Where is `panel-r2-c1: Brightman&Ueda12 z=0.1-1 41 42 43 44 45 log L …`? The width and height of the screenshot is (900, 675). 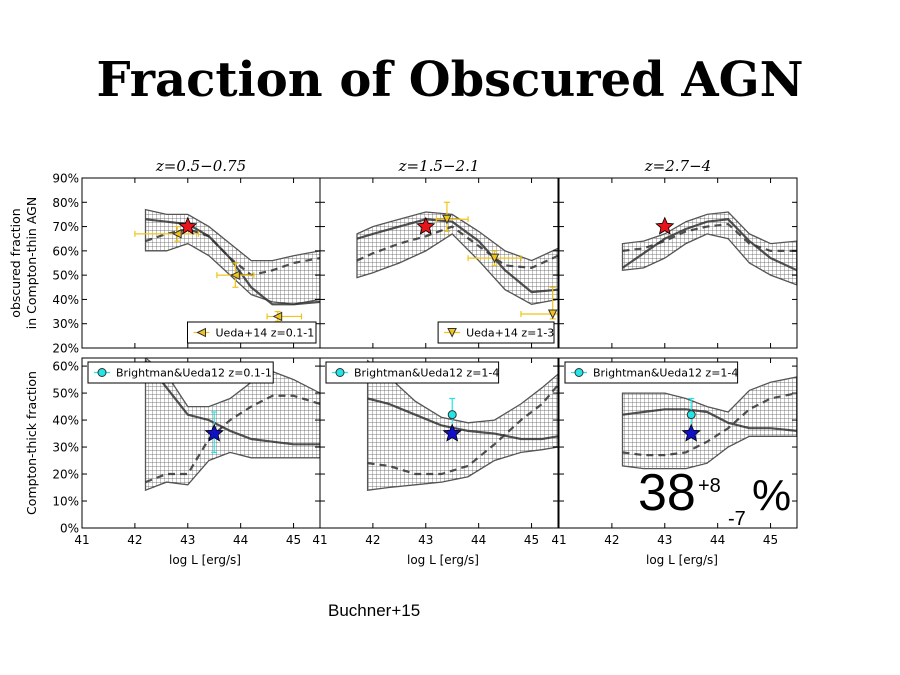 panel-r2-c1: Brightman&Ueda12 z=0.1-1 41 42 43 44 45 log L … is located at coordinates (186, 462).